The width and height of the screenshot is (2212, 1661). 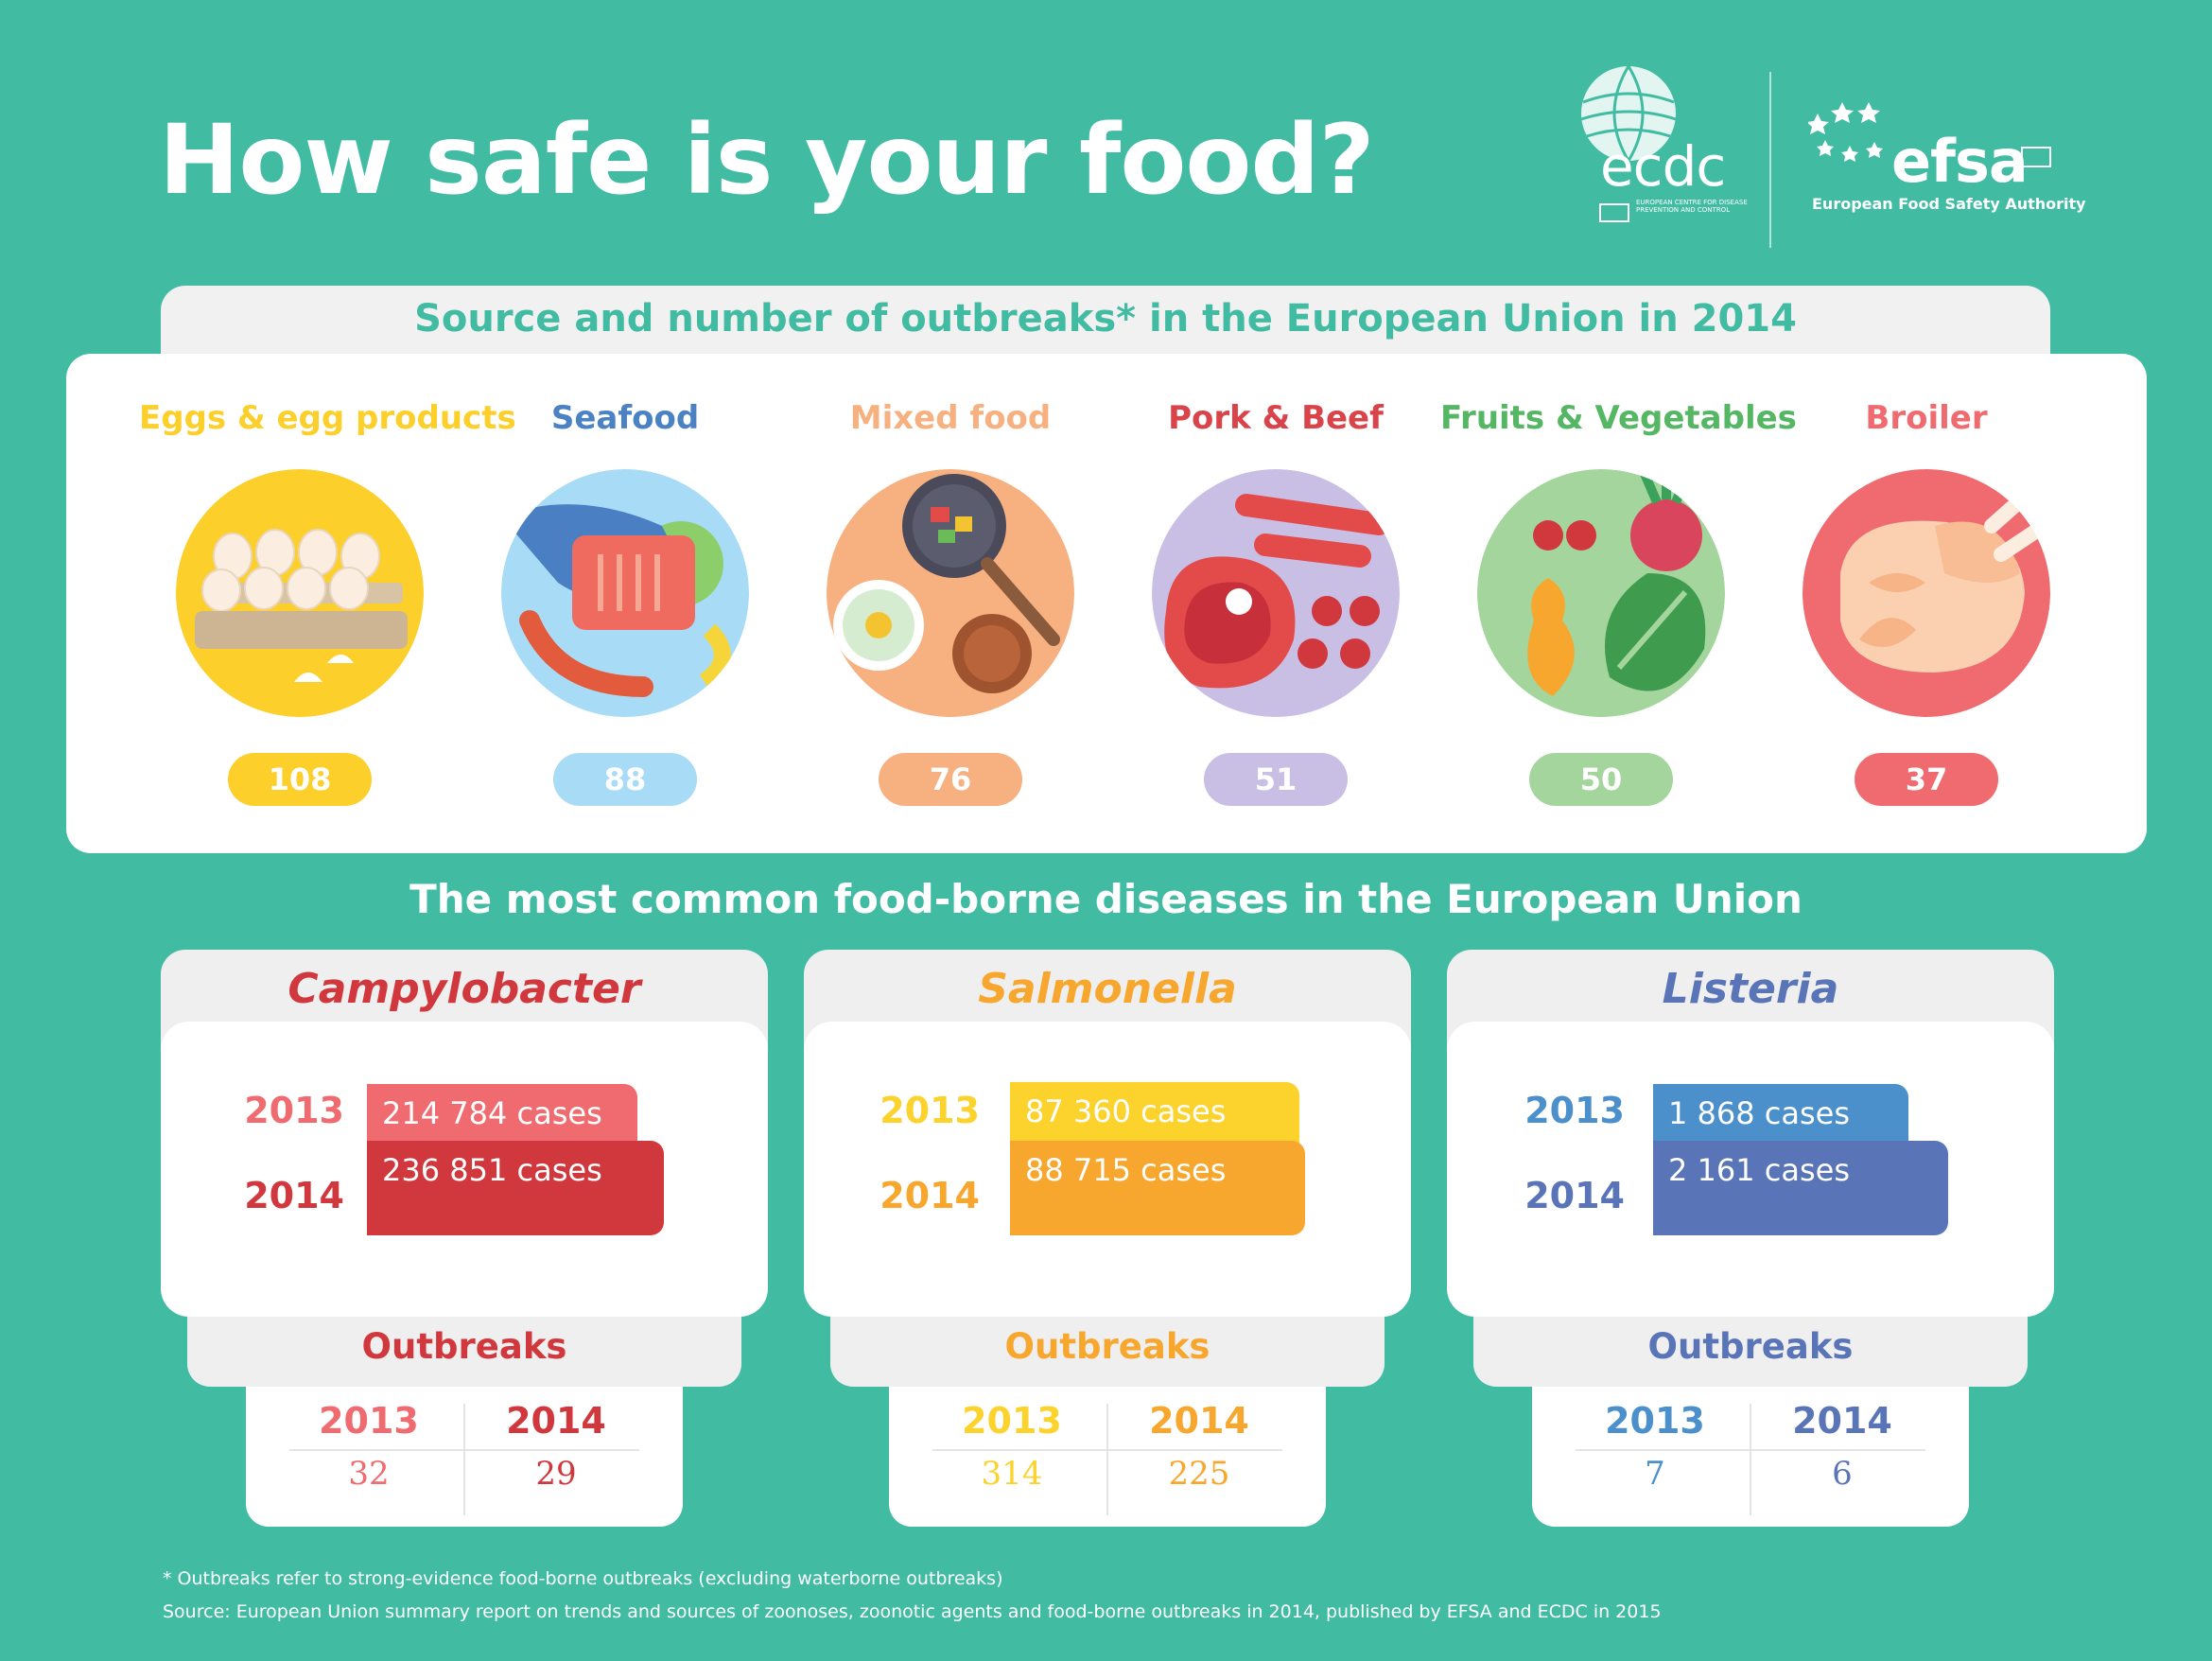 I want to click on food-source-broiler: Broiler 37, so click(x=1926, y=603).